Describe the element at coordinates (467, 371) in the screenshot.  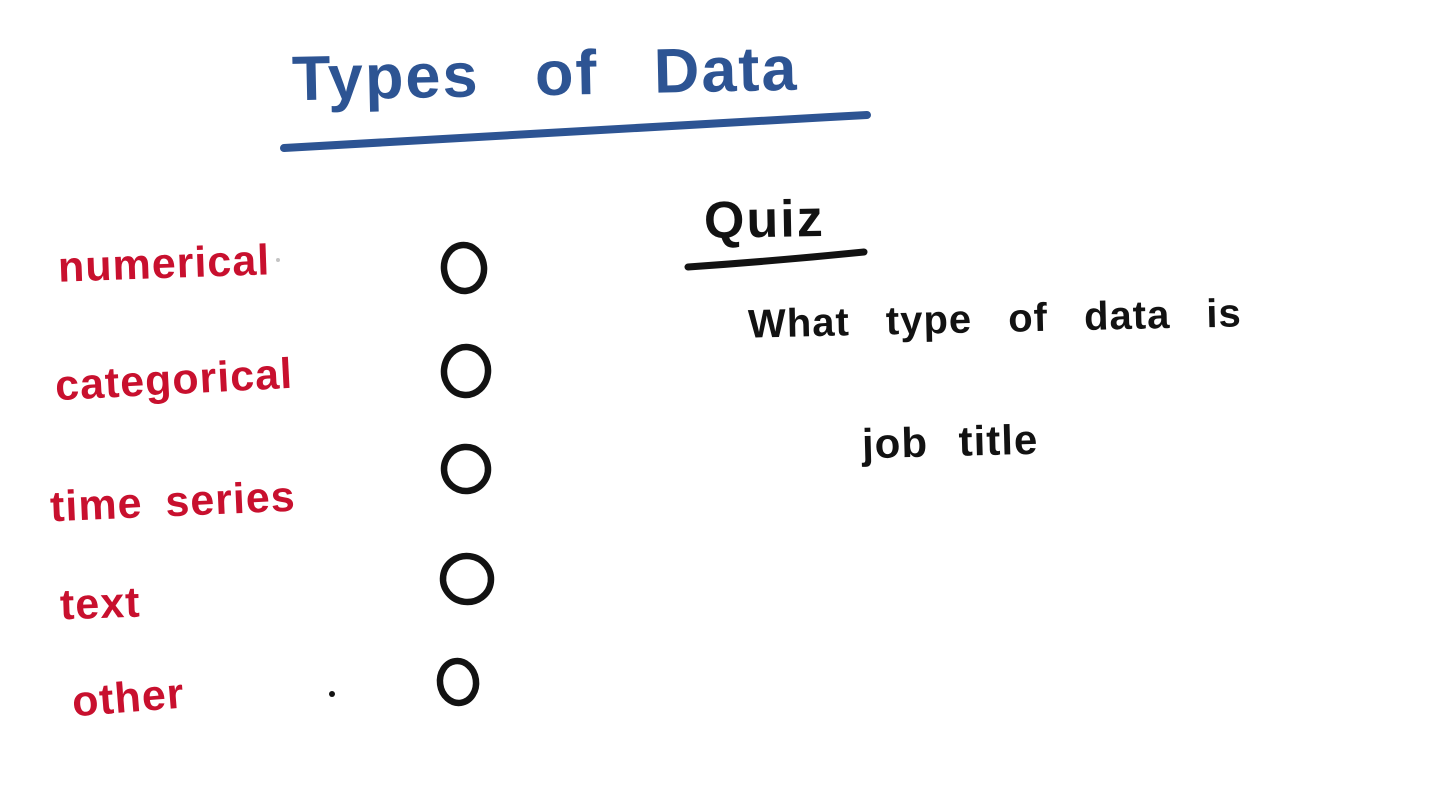
I see `radio-circle-categorical` at that location.